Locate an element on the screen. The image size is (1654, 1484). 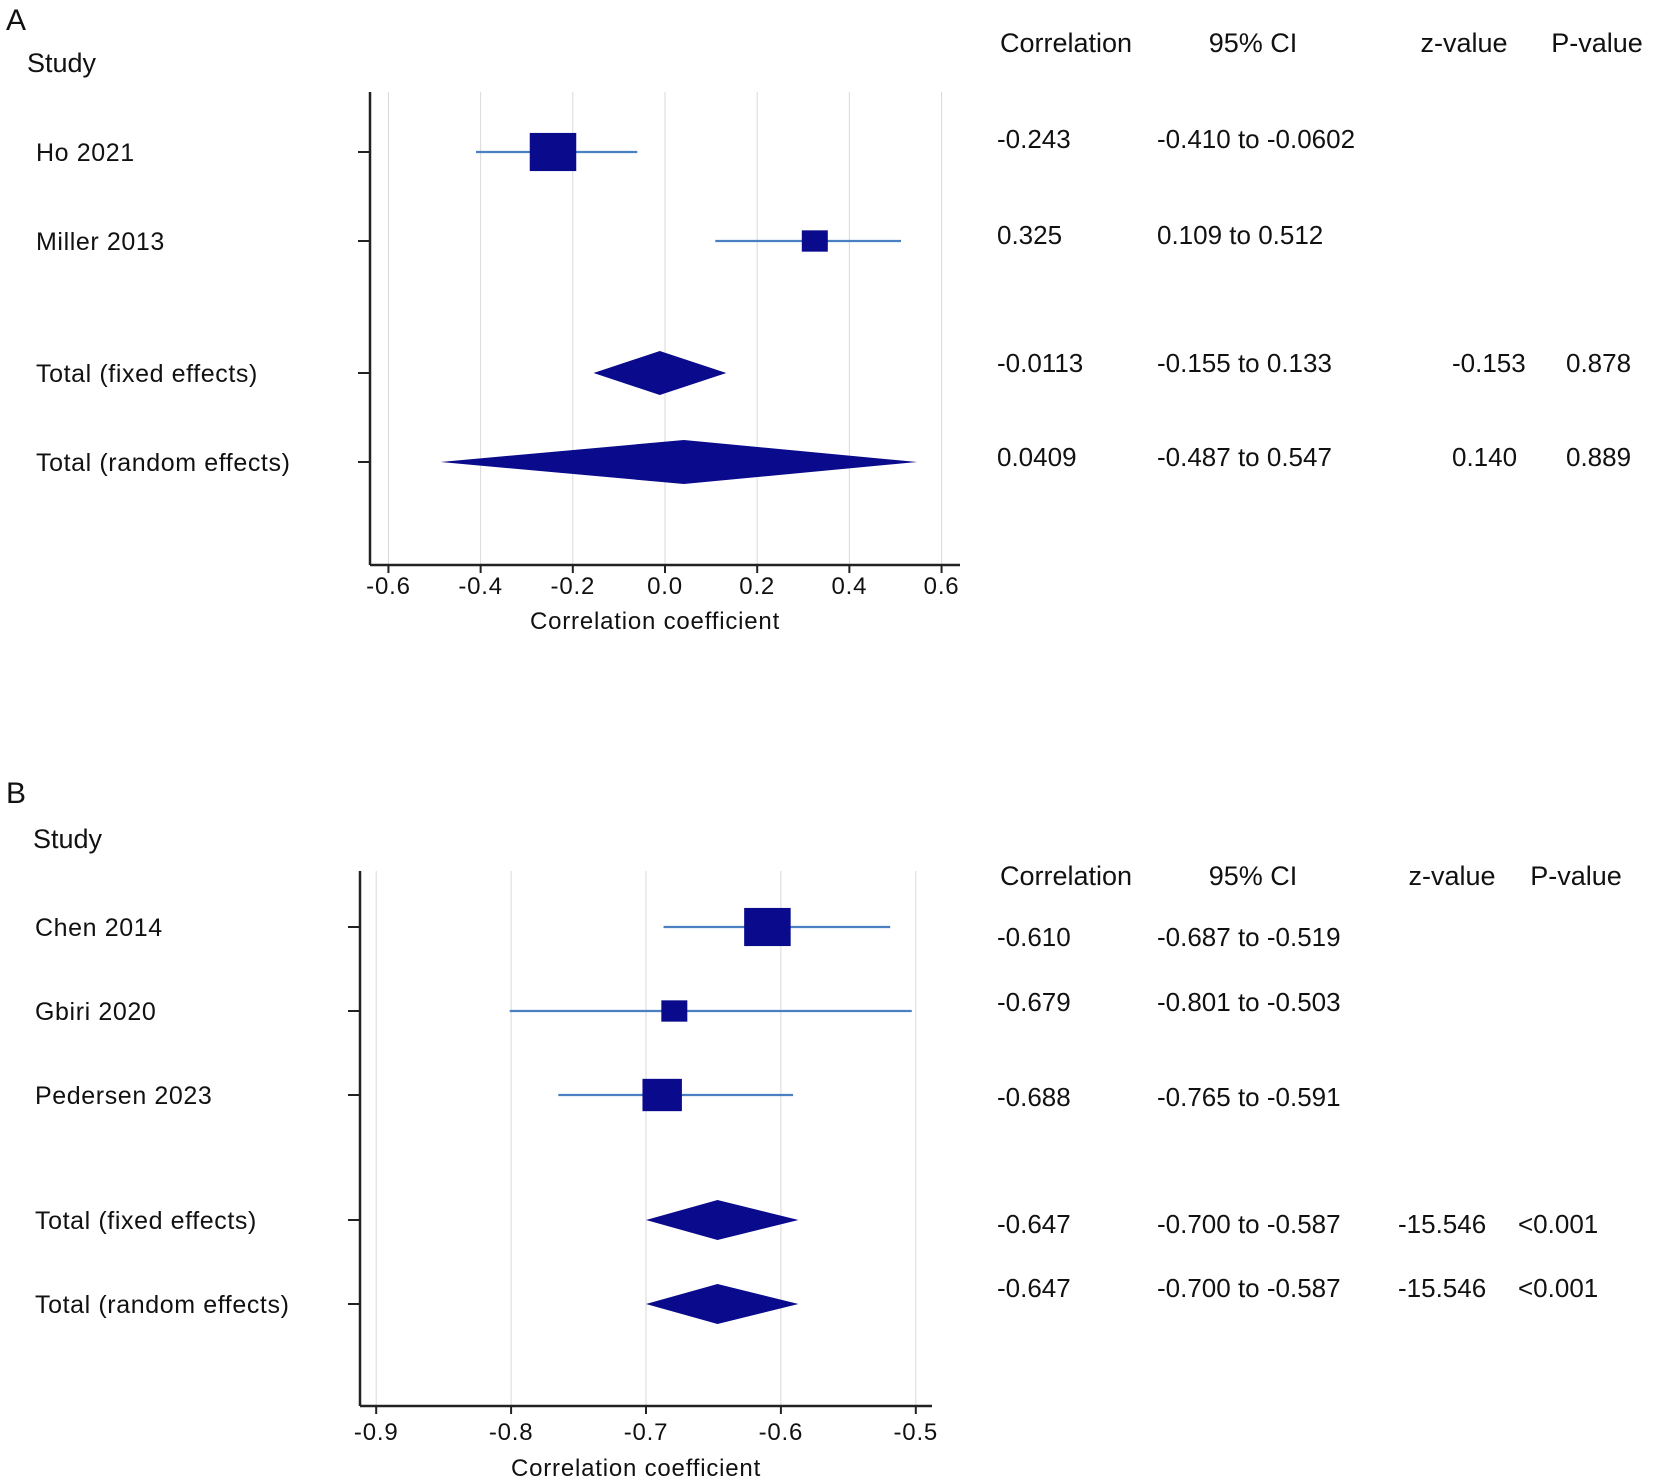
x-tick-label: 0.4 is located at coordinates (849, 586).